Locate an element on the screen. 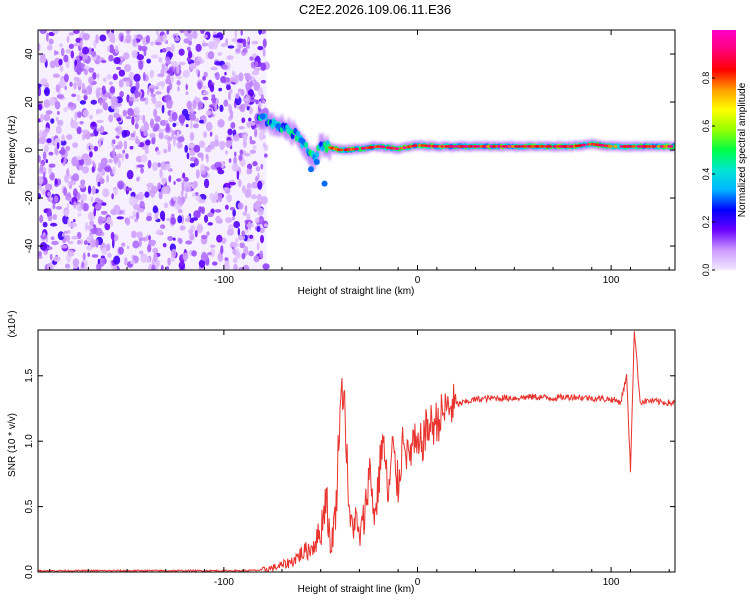 The height and width of the screenshot is (600, 750). top-xtick-label: 0 is located at coordinates (418, 280).